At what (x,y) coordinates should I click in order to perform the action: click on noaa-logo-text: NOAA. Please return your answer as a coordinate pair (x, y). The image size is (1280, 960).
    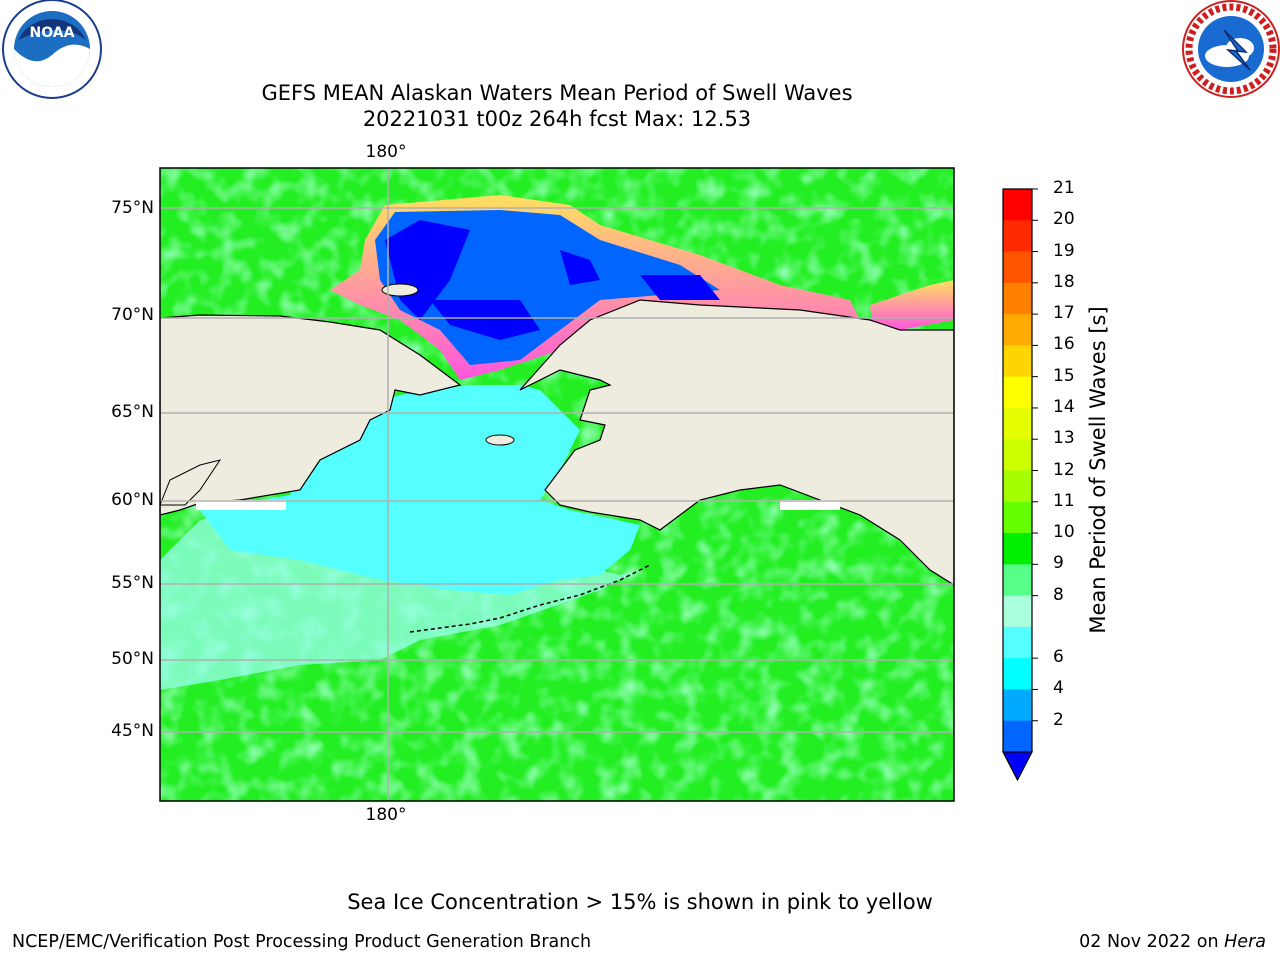
    Looking at the image, I should click on (52, 33).